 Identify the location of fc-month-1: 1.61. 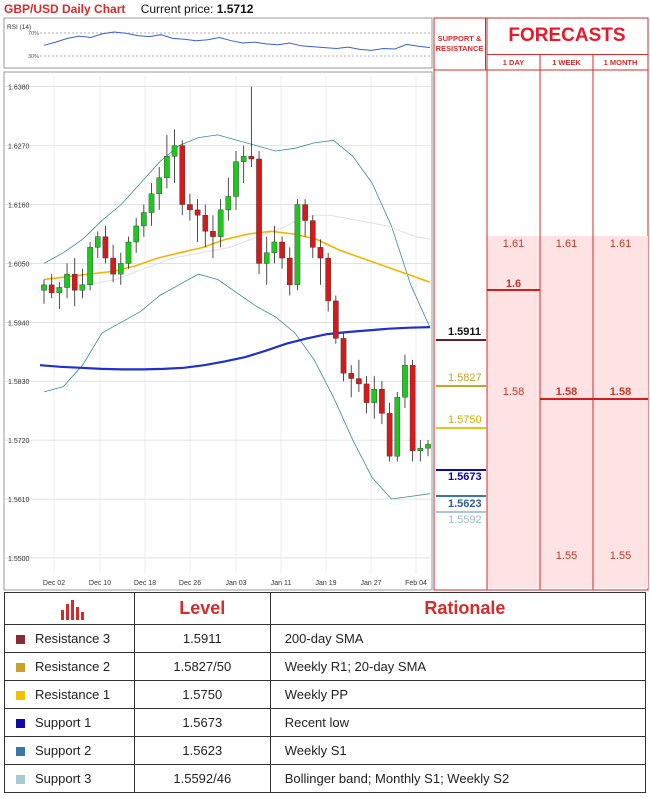
(620, 244).